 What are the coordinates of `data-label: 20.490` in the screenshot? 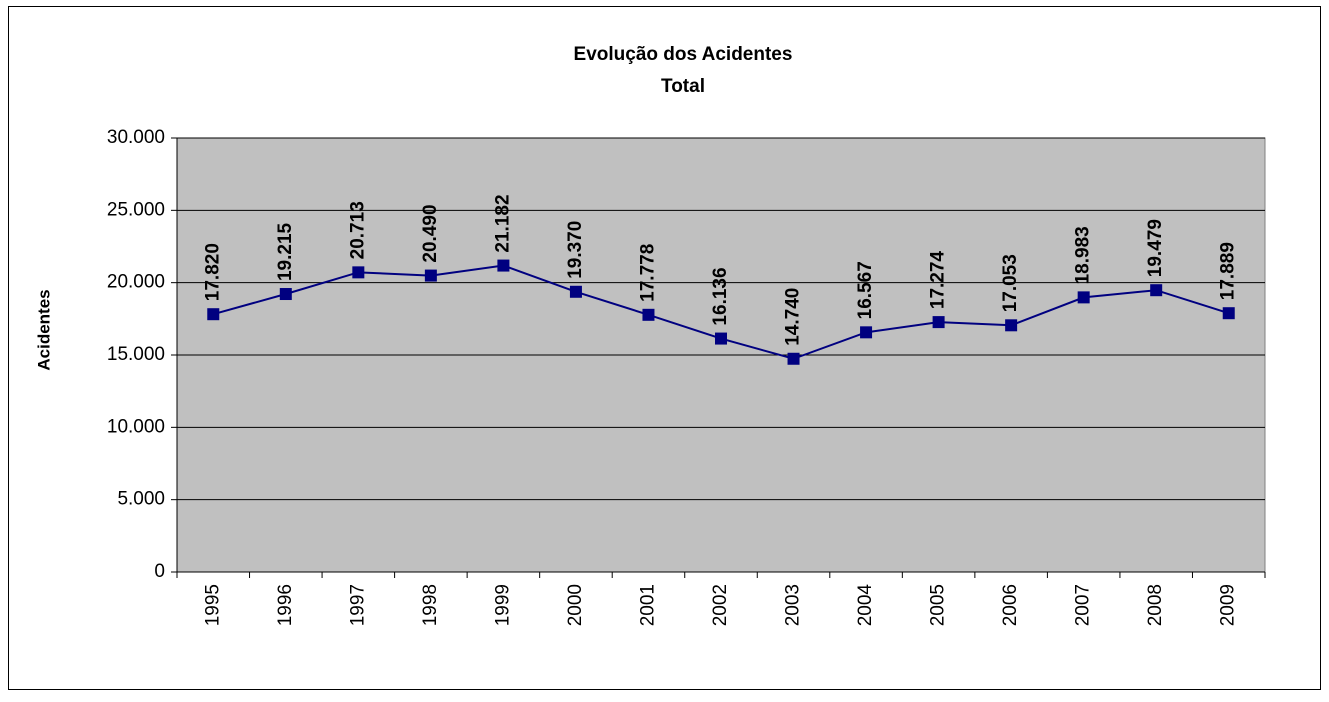 It's located at (430, 233).